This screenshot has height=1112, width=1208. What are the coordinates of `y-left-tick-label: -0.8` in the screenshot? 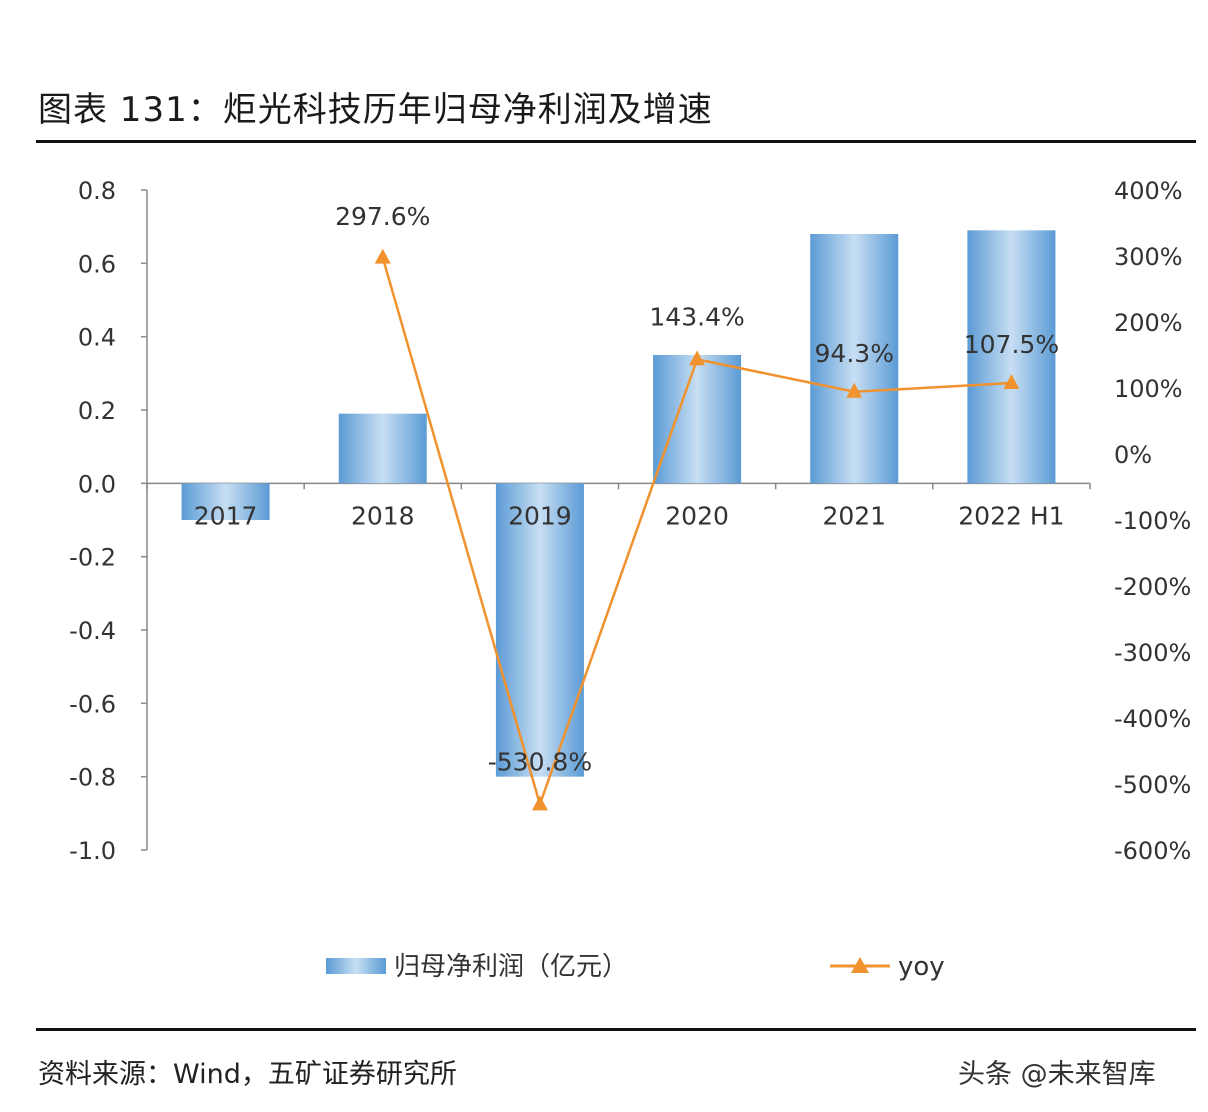 It's located at (92, 778).